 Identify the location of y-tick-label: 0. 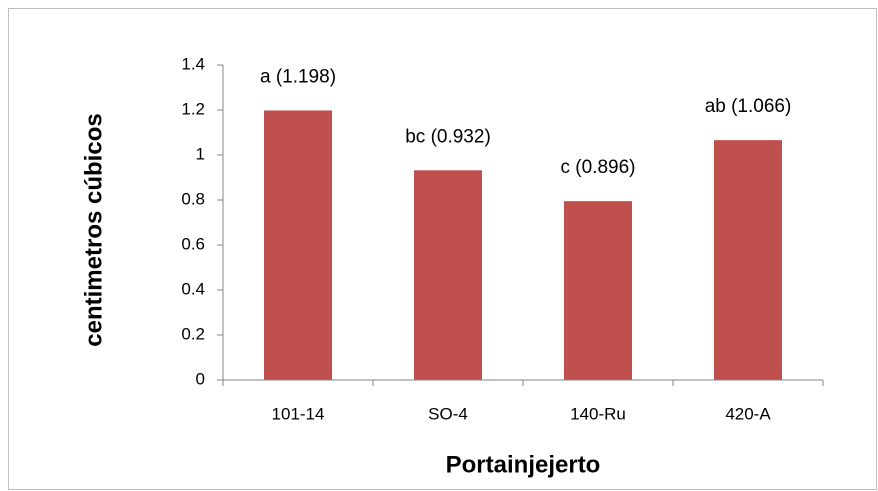
(200, 378).